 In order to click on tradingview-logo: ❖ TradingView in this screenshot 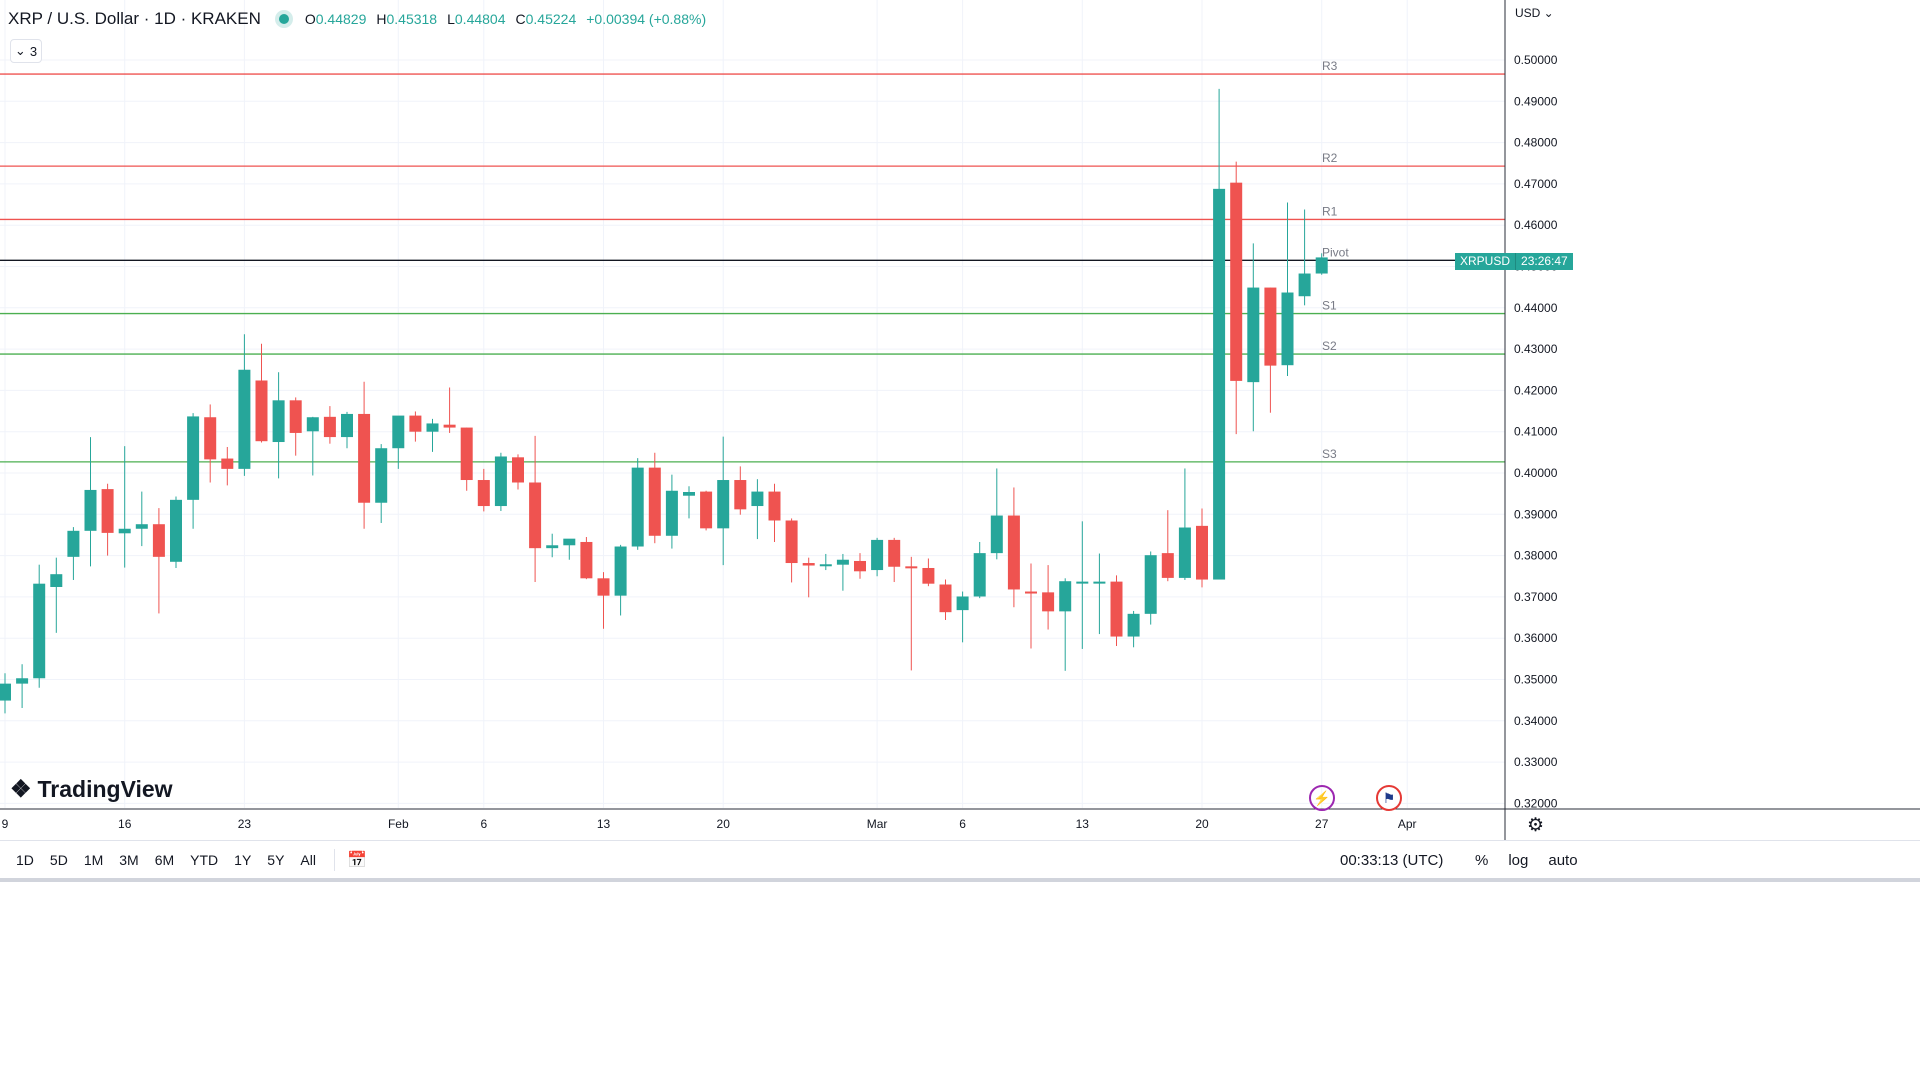, I will do `click(91, 789)`.